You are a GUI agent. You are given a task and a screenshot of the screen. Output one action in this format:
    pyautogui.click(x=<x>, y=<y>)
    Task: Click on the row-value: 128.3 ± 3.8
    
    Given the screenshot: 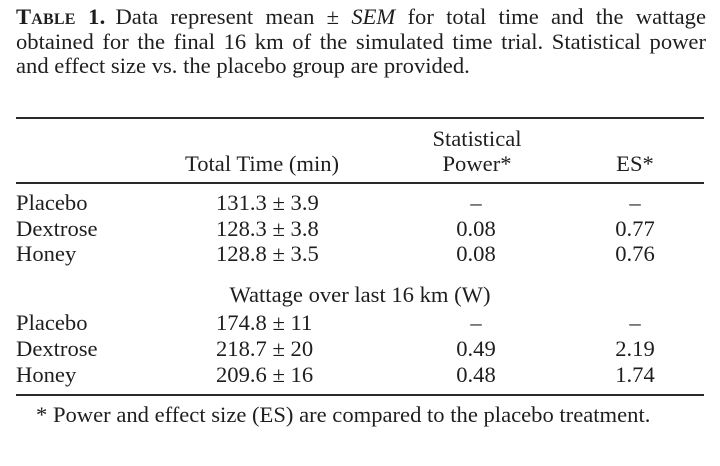 What is the action you would take?
    pyautogui.click(x=267, y=228)
    